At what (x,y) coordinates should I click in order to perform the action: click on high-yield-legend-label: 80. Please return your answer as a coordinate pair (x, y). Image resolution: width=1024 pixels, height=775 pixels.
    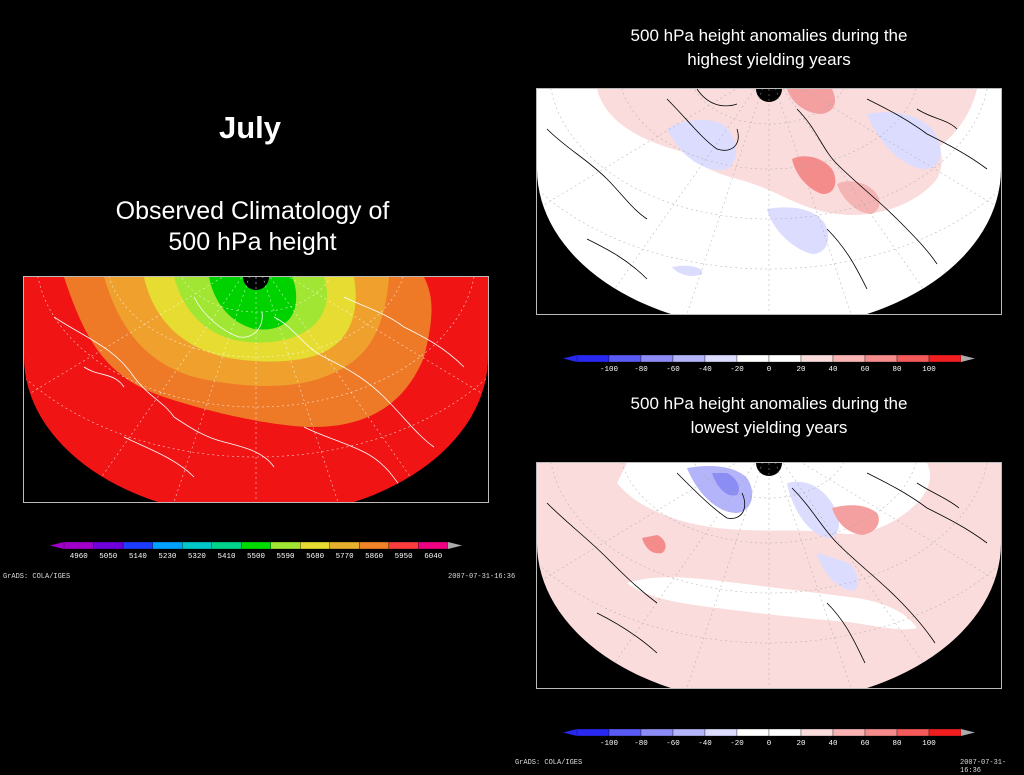
    Looking at the image, I should click on (897, 370).